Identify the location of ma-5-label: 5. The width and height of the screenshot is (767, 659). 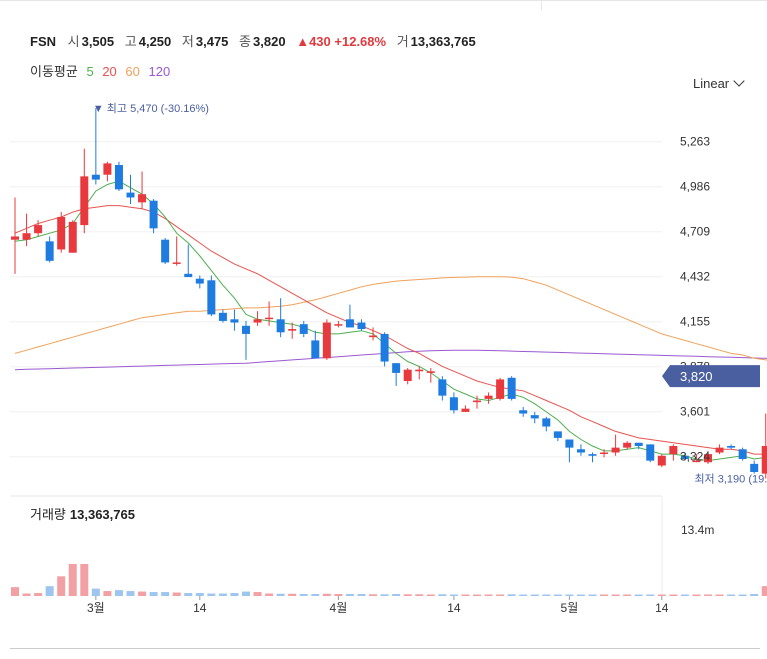
(90, 71).